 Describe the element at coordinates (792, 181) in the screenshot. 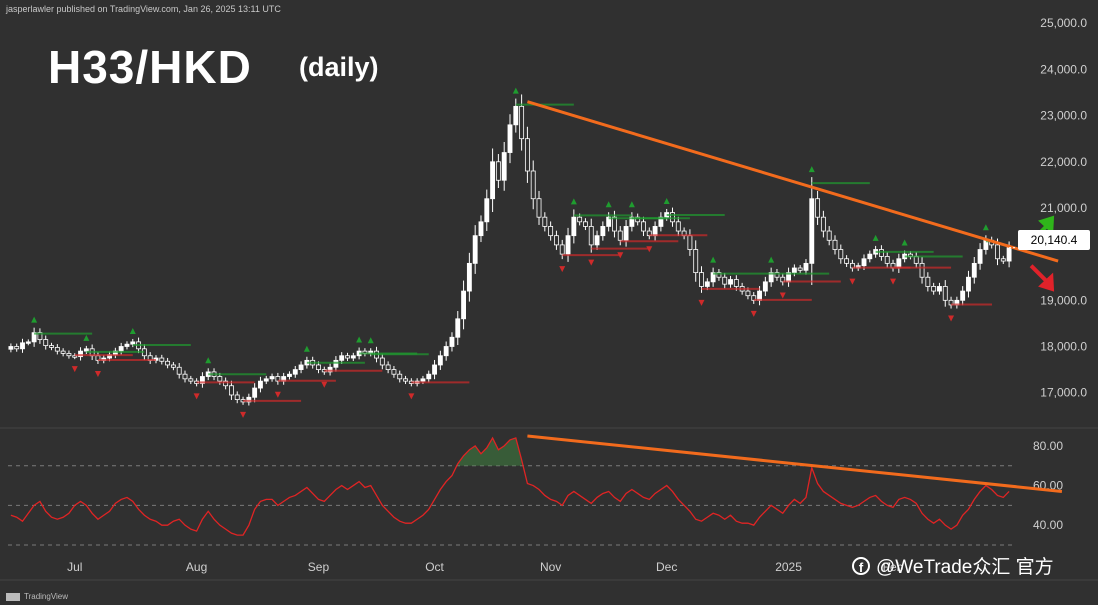

I see `price-resistance-trendline` at that location.